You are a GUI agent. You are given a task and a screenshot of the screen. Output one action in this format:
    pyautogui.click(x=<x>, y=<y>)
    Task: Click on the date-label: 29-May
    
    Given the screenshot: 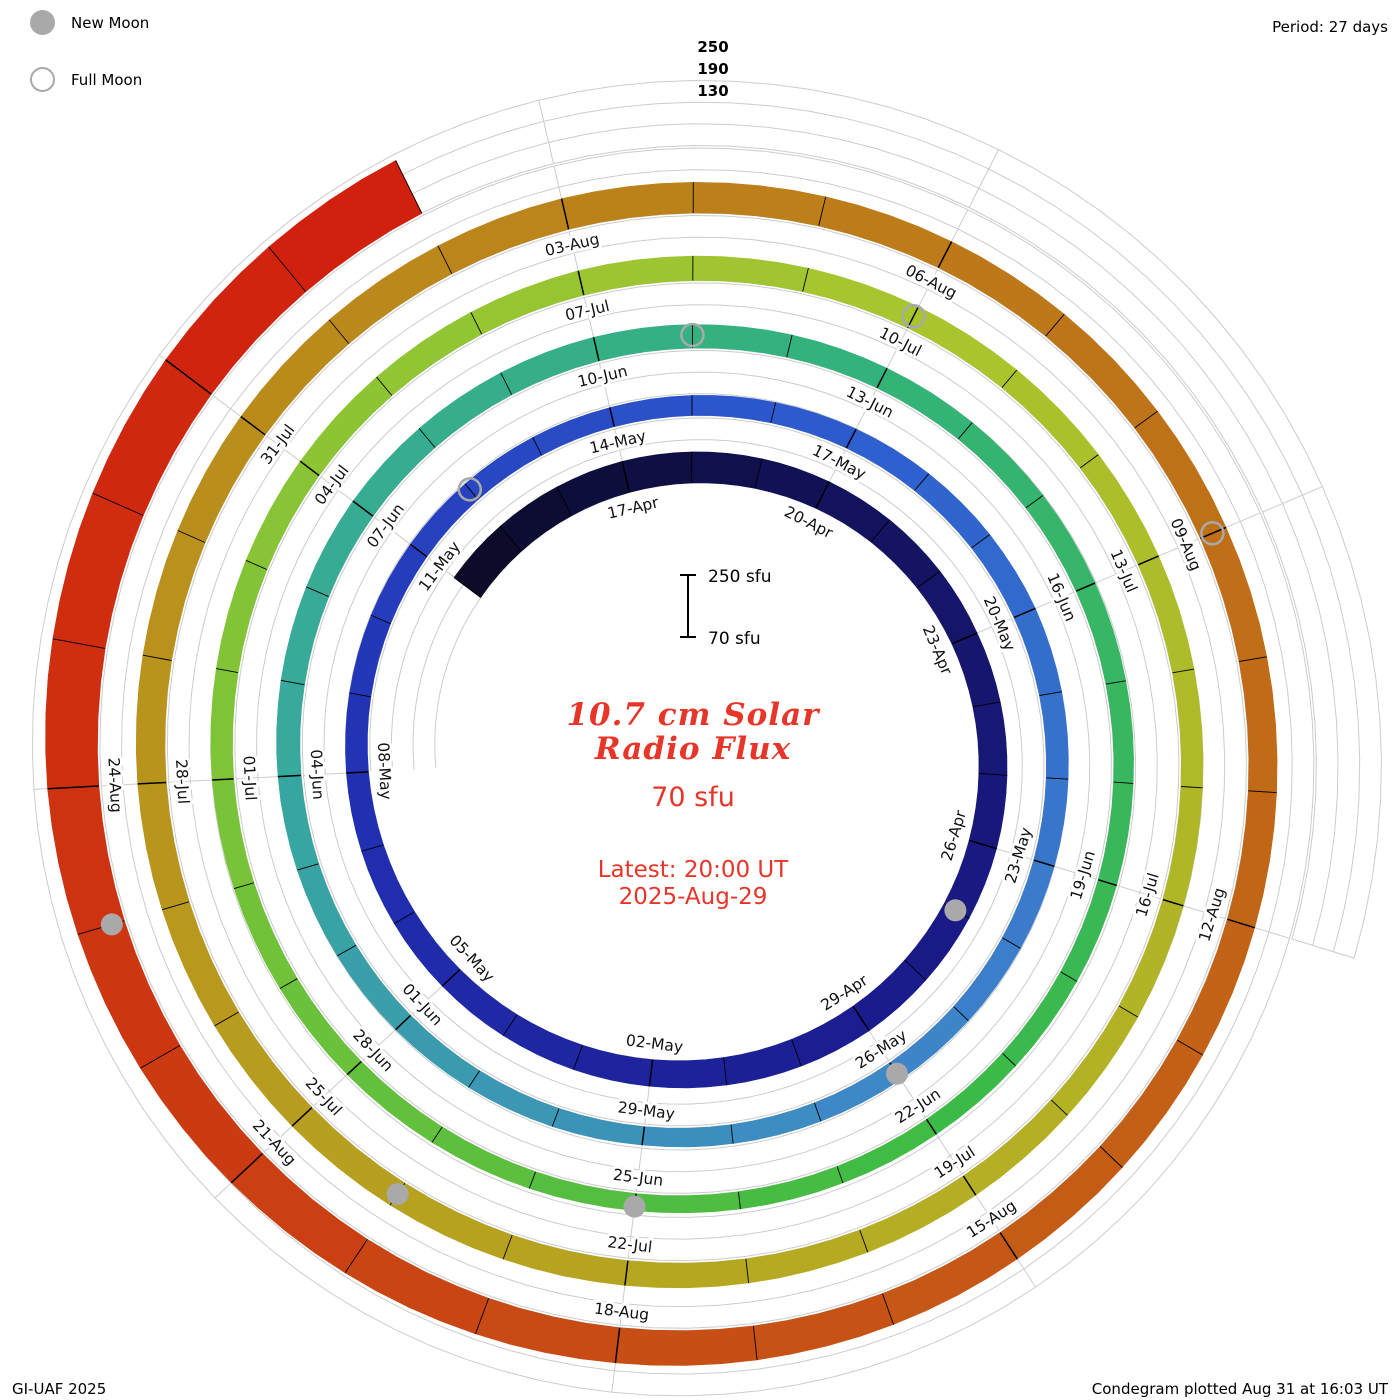 What is the action you would take?
    pyautogui.click(x=646, y=1110)
    